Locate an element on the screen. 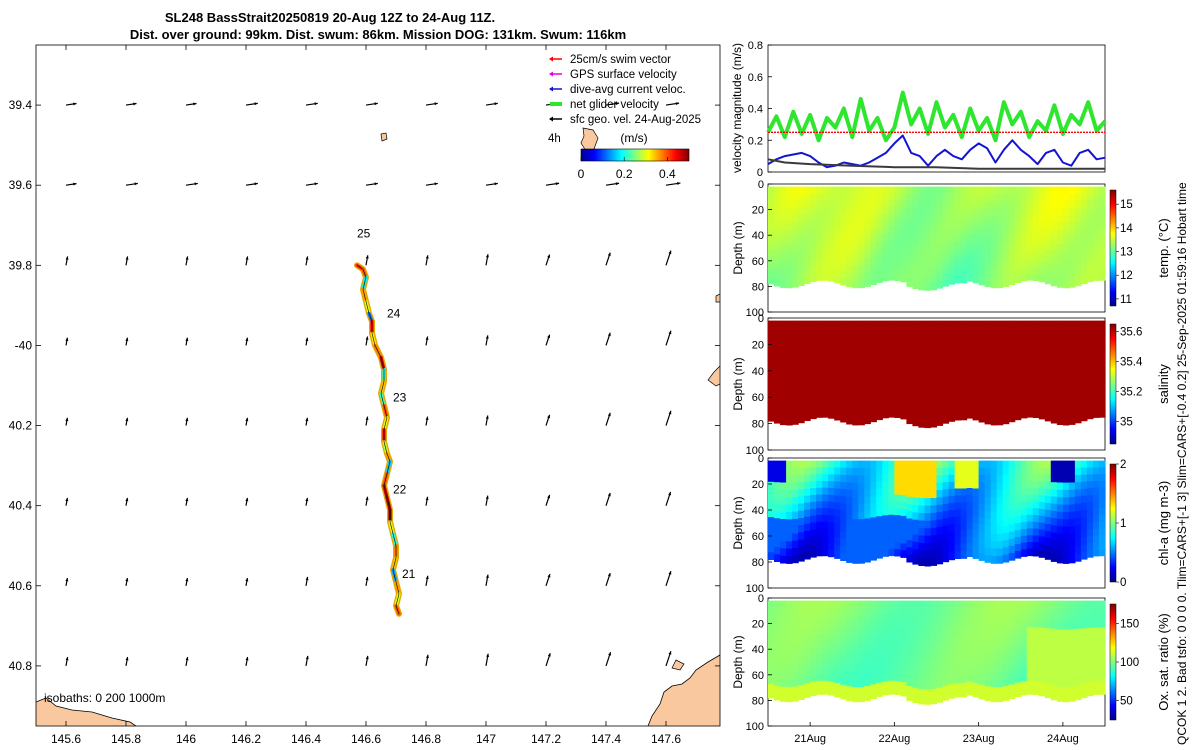 This screenshot has width=1200, height=750. date-tick-label: 23Aug is located at coordinates (979, 739).